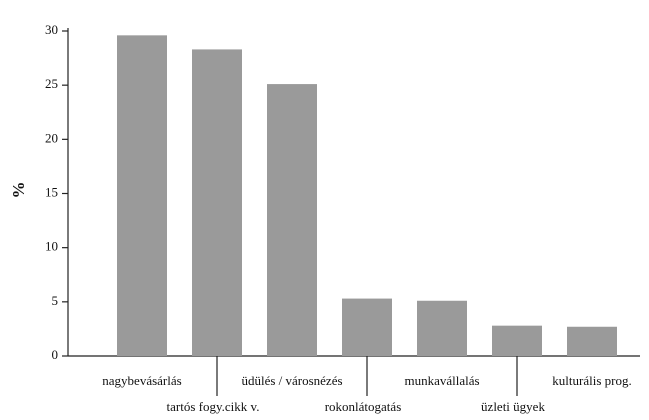  I want to click on x-tick-label: üdülés / városnézés, so click(291, 380).